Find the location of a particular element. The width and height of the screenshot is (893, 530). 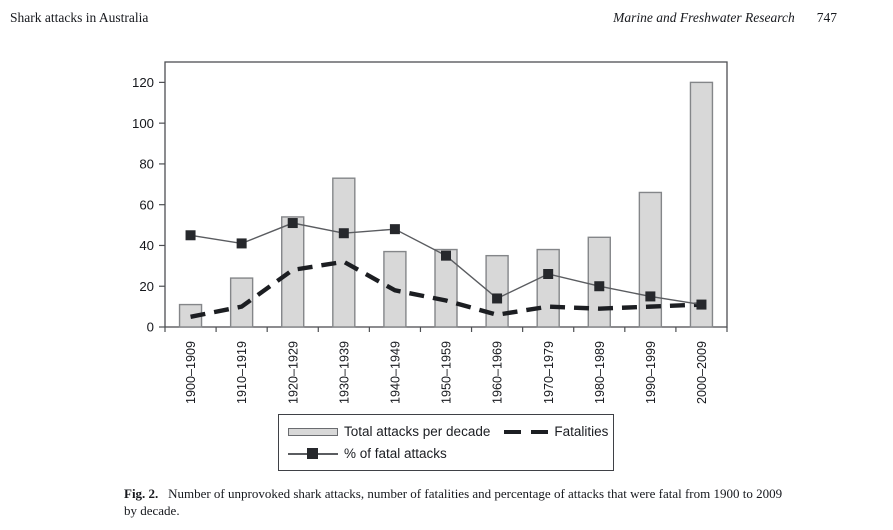

pct-fatal-marker-1940–1949 is located at coordinates (394, 229).